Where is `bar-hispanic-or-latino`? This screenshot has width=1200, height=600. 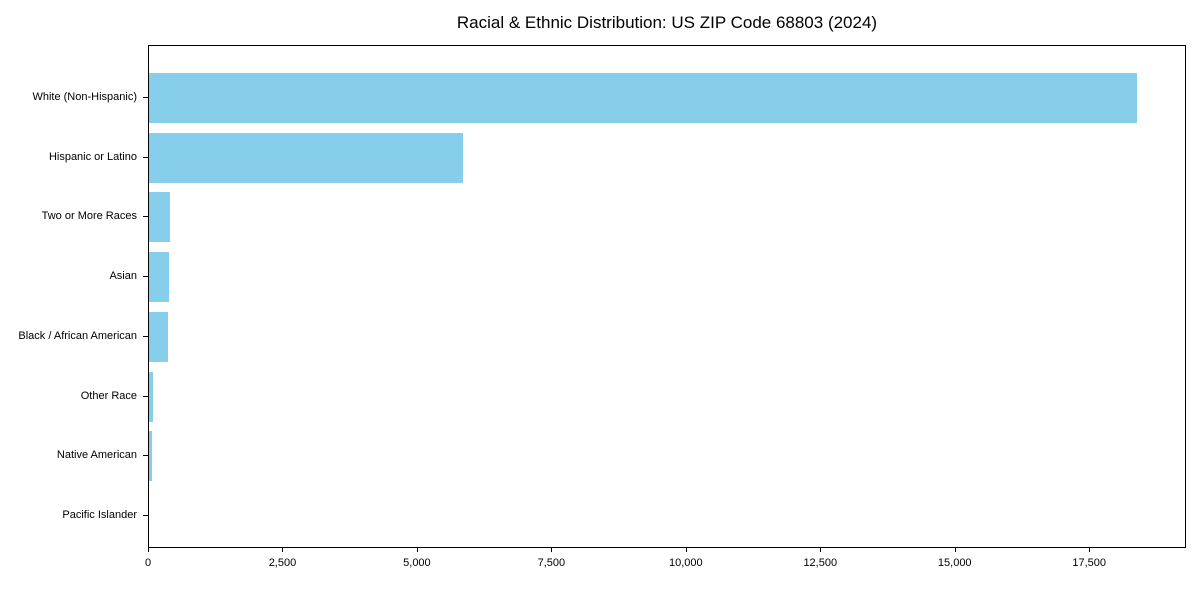
bar-hispanic-or-latino is located at coordinates (306, 157).